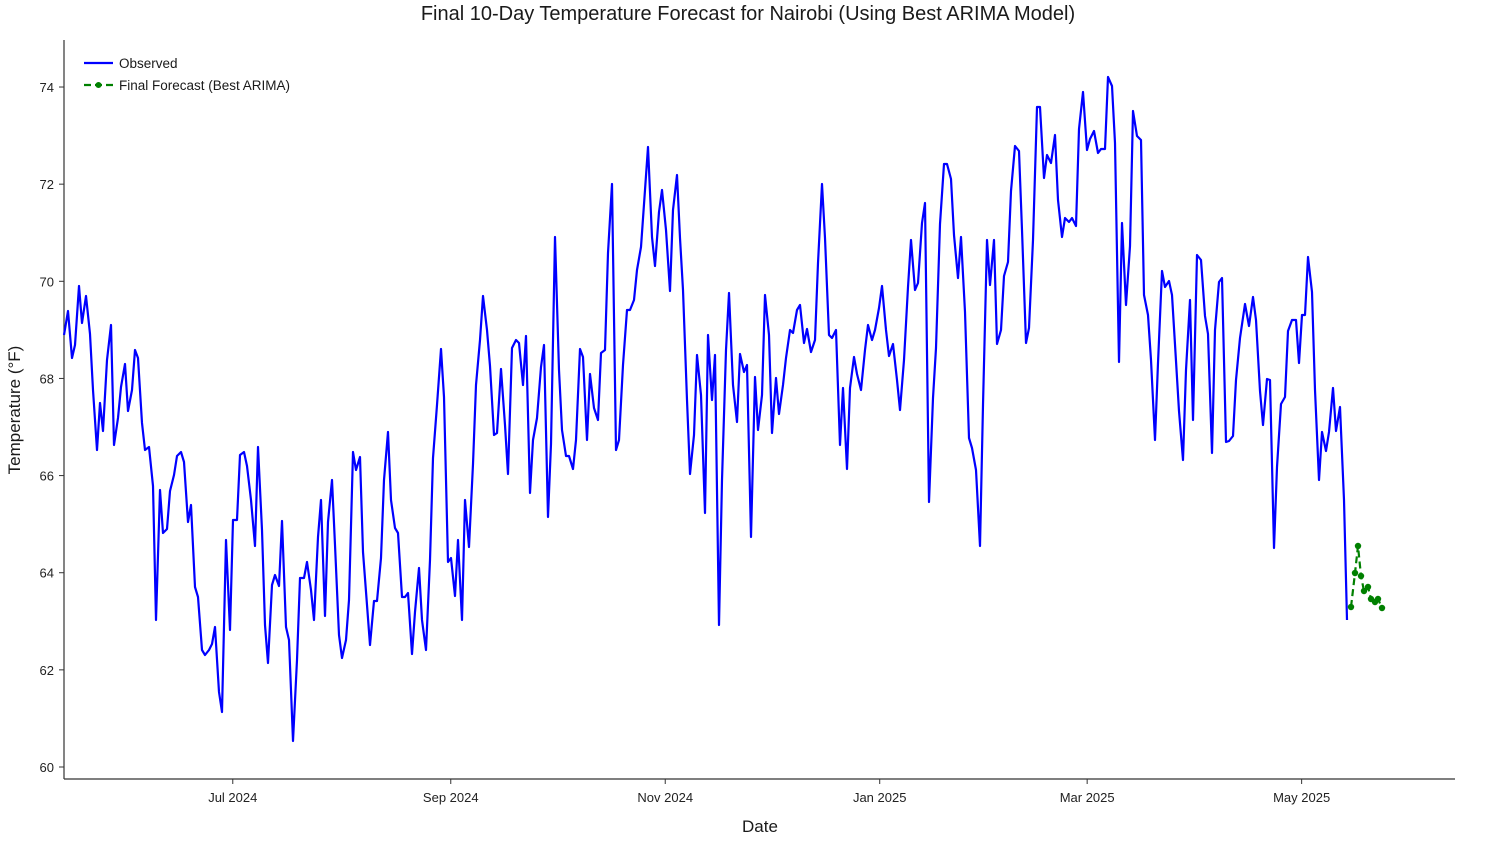 Image resolution: width=1496 pixels, height=843 pixels. I want to click on x-tick-label: Jul 2024, so click(232, 797).